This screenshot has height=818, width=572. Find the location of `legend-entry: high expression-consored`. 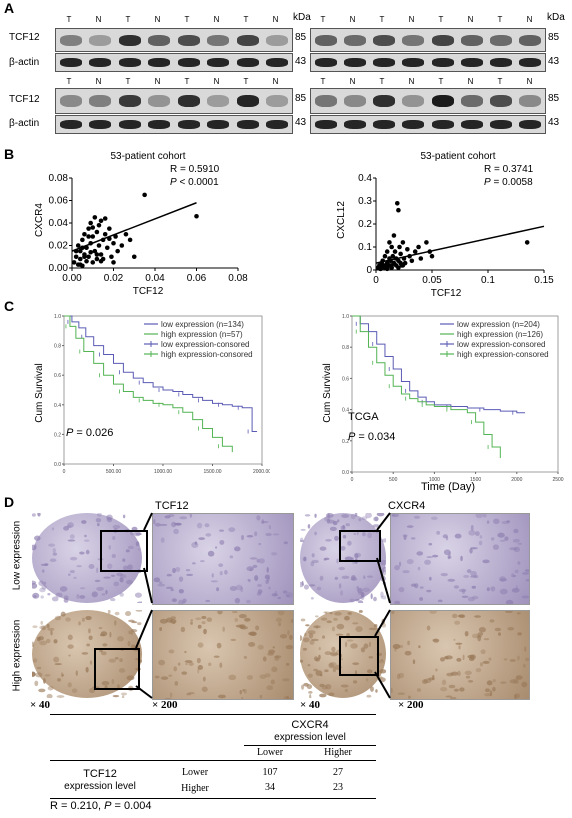

legend-entry: high expression-consored is located at coordinates (503, 354).